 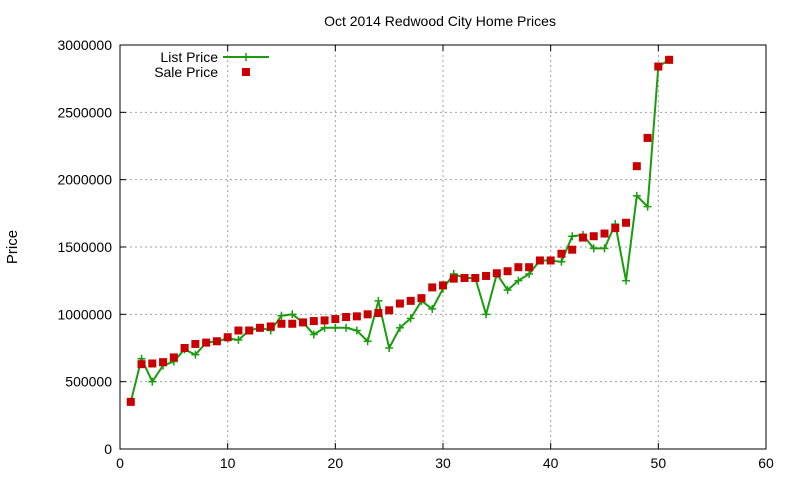 What do you see at coordinates (551, 463) in the screenshot?
I see `x-tick-label: 40` at bounding box center [551, 463].